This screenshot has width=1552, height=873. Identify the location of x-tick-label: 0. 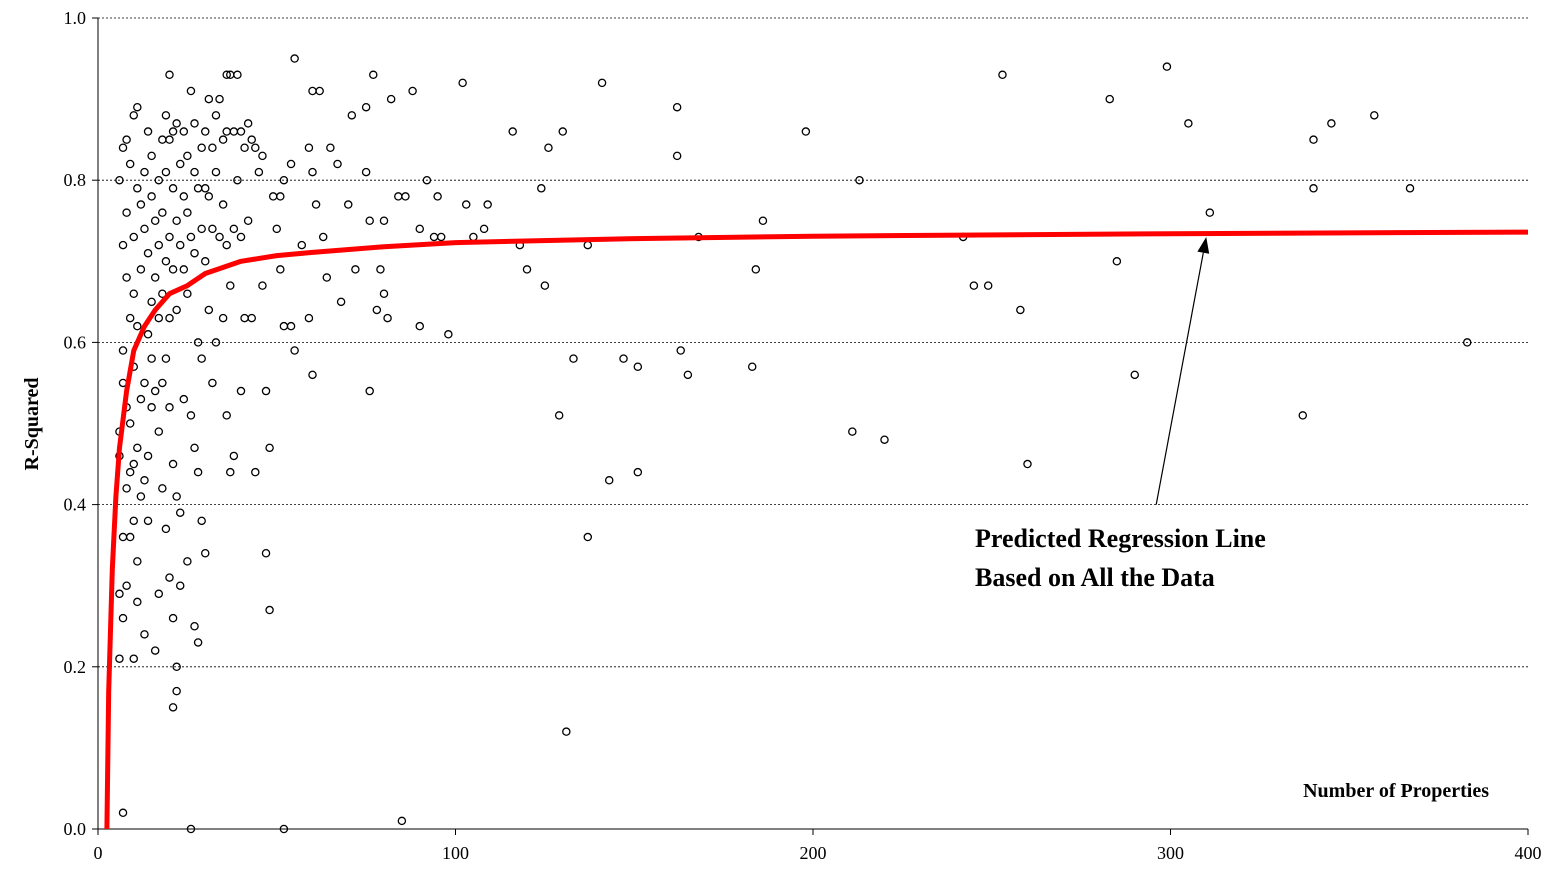
(98, 853).